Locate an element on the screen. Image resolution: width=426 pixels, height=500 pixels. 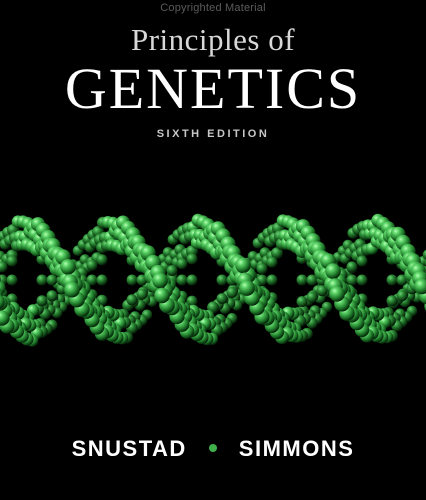
cover-title: GENETICS is located at coordinates (213, 88).